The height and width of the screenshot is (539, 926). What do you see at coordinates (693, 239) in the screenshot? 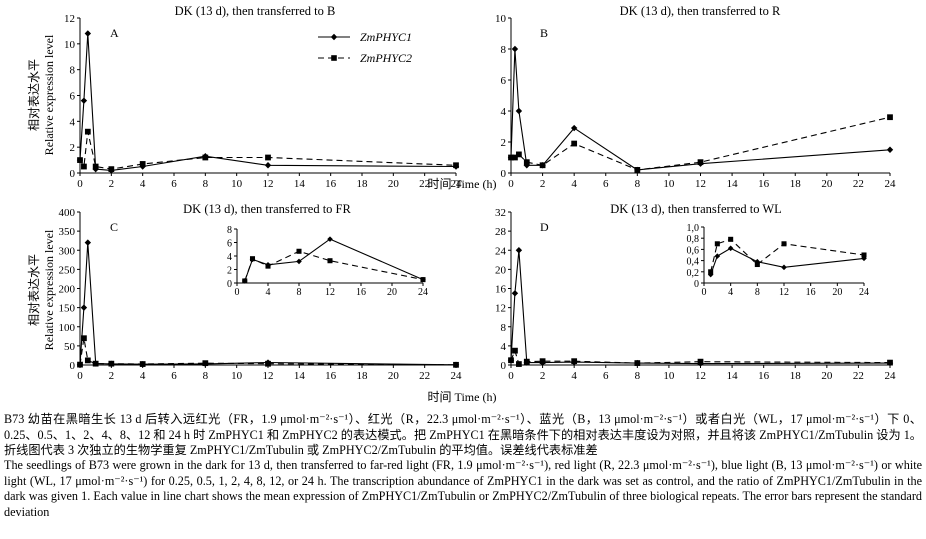
I see `panel-D-inset-y-tick-label: 0,8` at bounding box center [693, 239].